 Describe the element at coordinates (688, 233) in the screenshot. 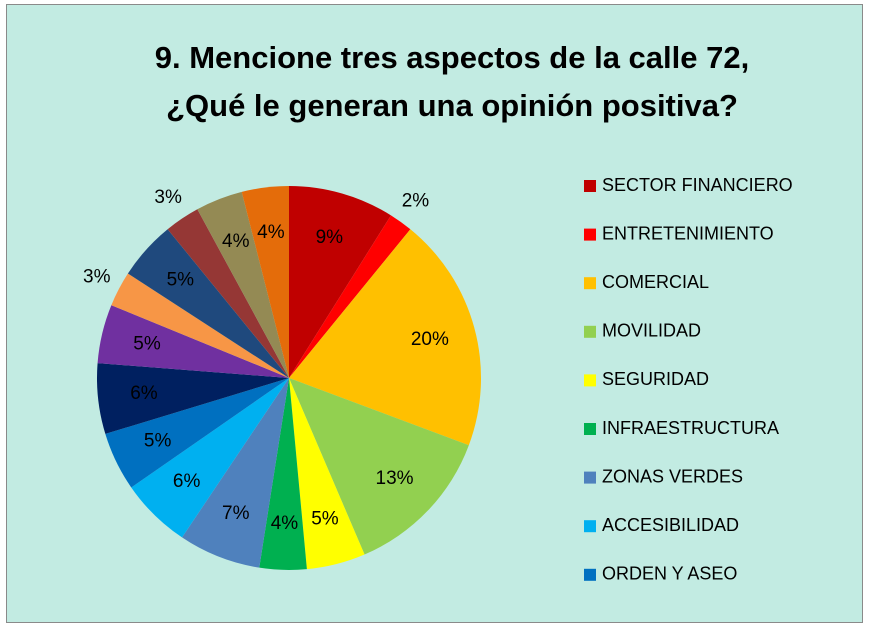

I see `legend-label: ENTRETENIMIENTO` at that location.